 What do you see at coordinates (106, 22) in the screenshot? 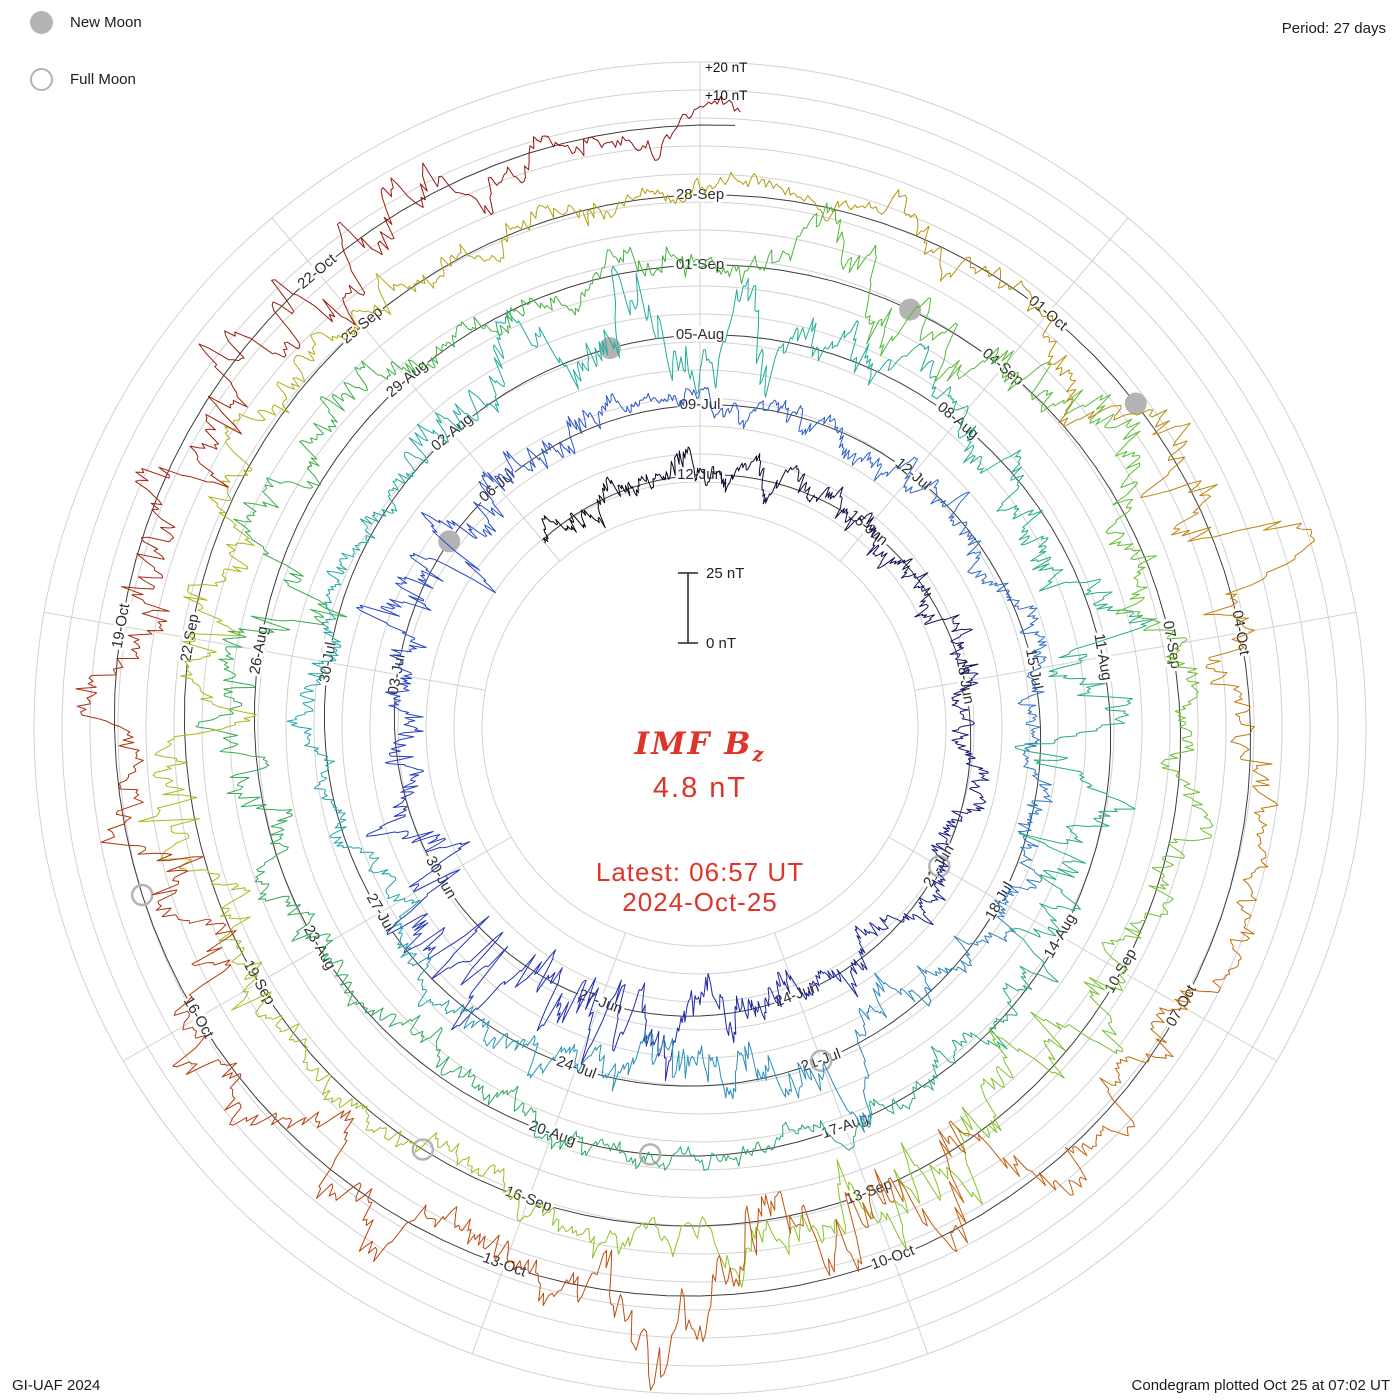
I see `legend-new-moon-label: New Moon` at bounding box center [106, 22].